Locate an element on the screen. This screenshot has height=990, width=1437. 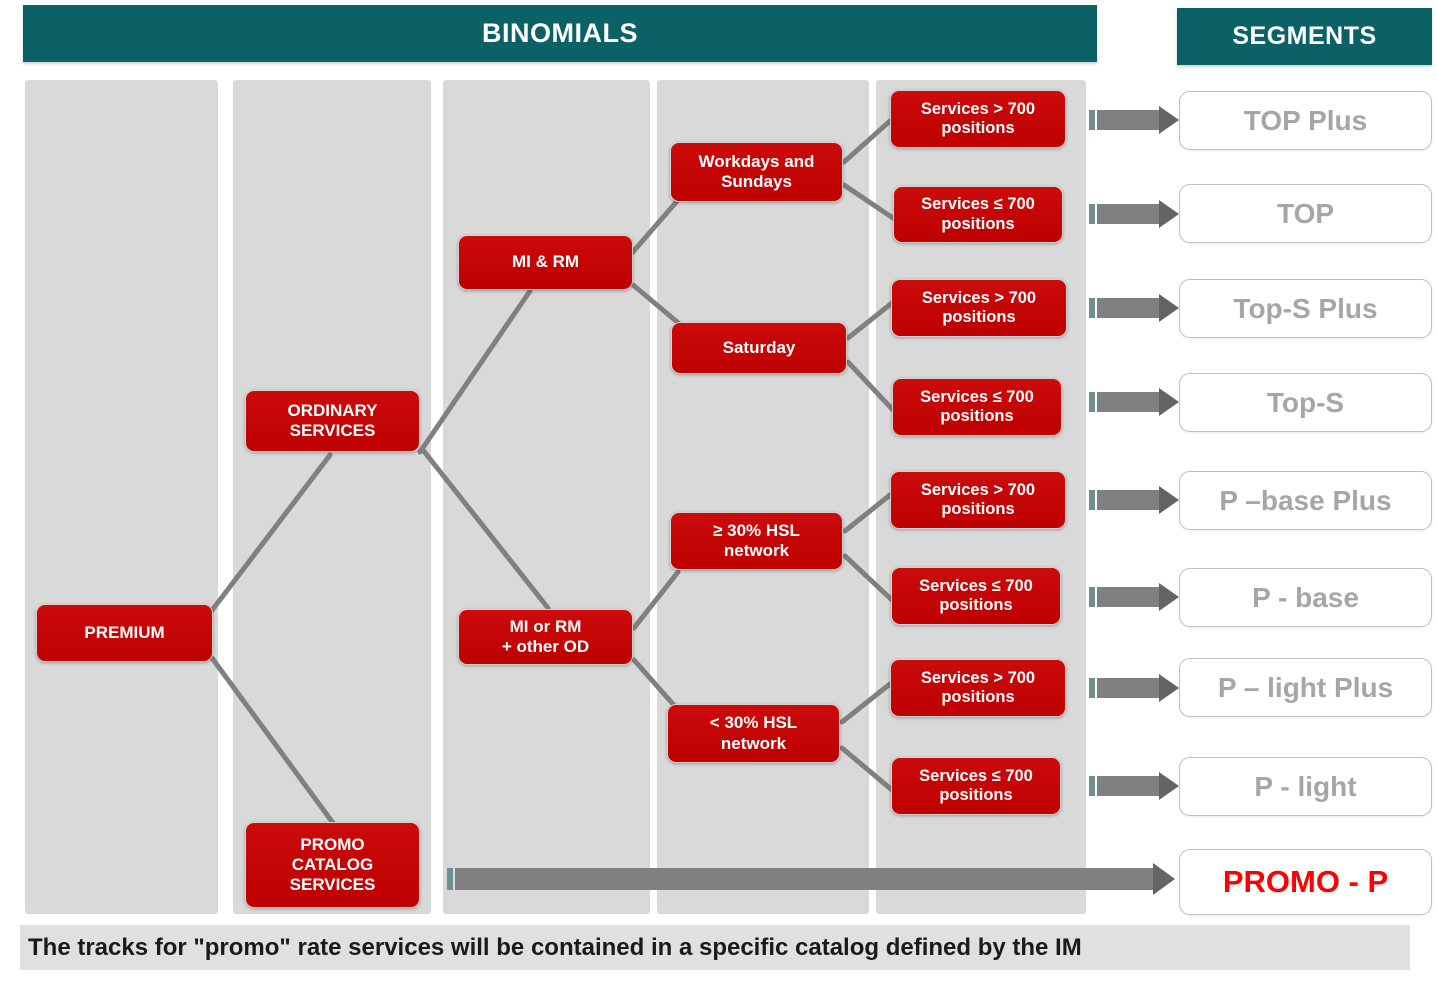
node-ordinary-services: ORDINARY SERVICES is located at coordinates (332, 421).